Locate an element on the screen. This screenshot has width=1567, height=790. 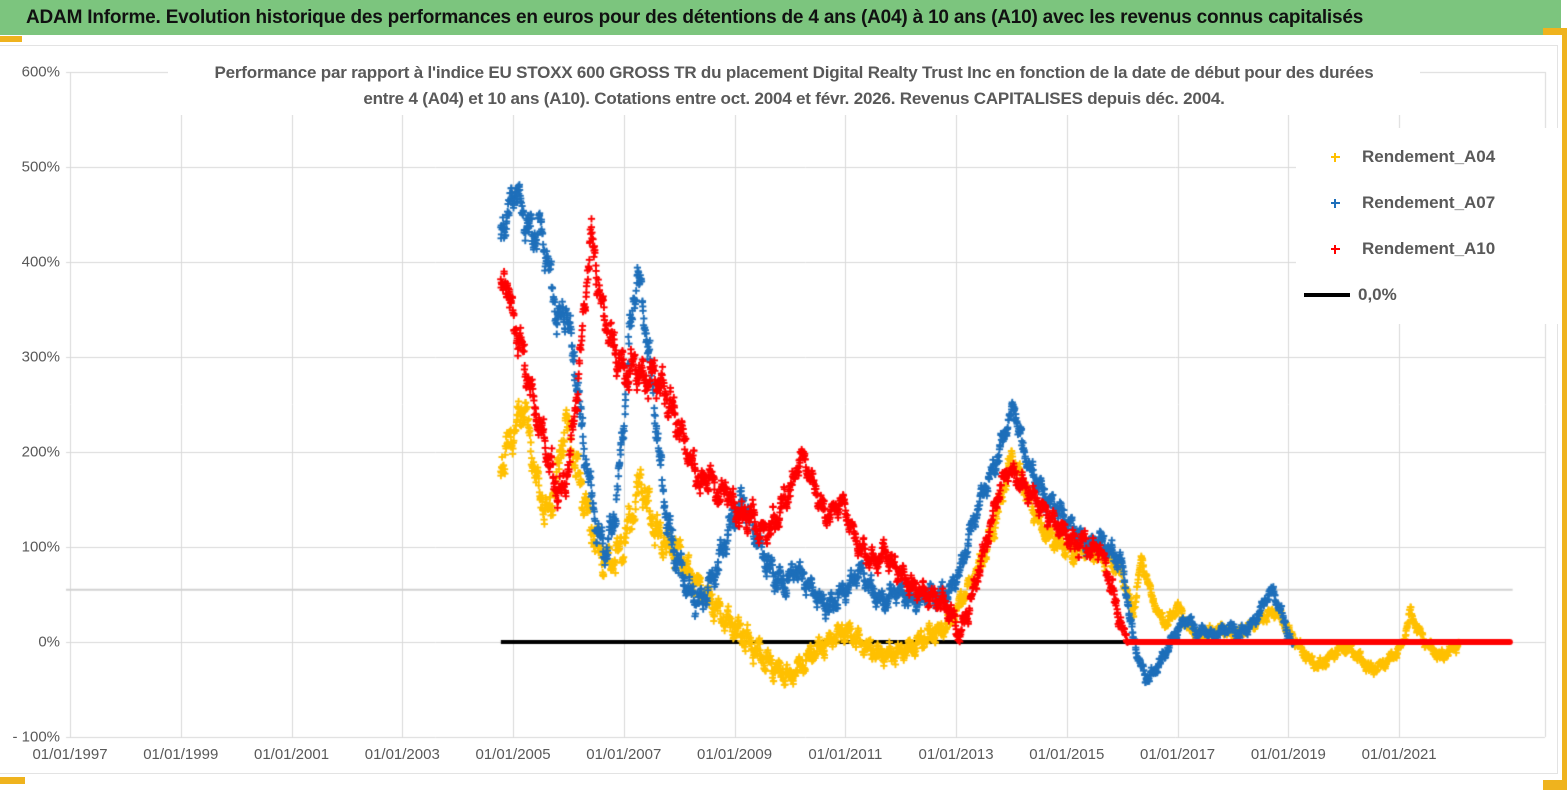
legend-item-rendement-a04: Rendement_A04 is located at coordinates (1427, 157).